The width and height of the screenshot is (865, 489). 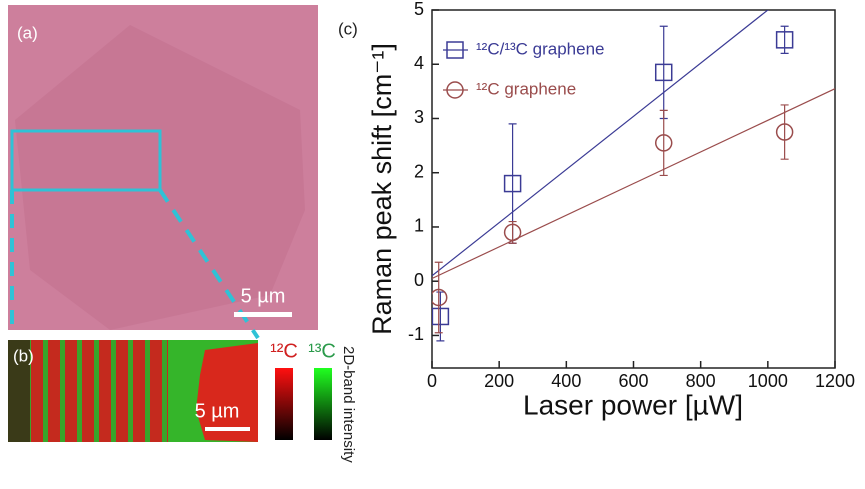 I want to click on y-axis-label: Raman peak shift [cm⁻¹], so click(x=382, y=189).